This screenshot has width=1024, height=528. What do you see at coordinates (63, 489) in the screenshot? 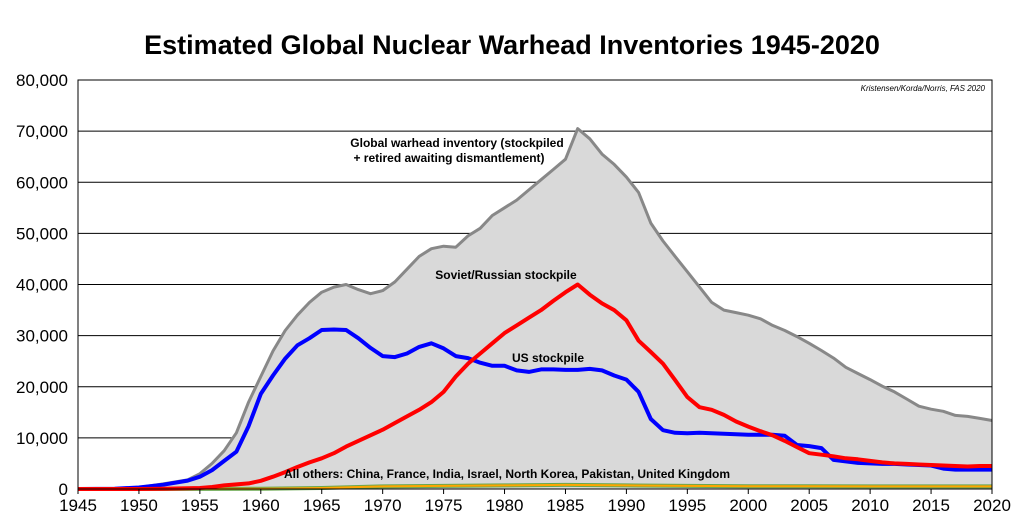
I see `y-tick-label: 0` at bounding box center [63, 489].